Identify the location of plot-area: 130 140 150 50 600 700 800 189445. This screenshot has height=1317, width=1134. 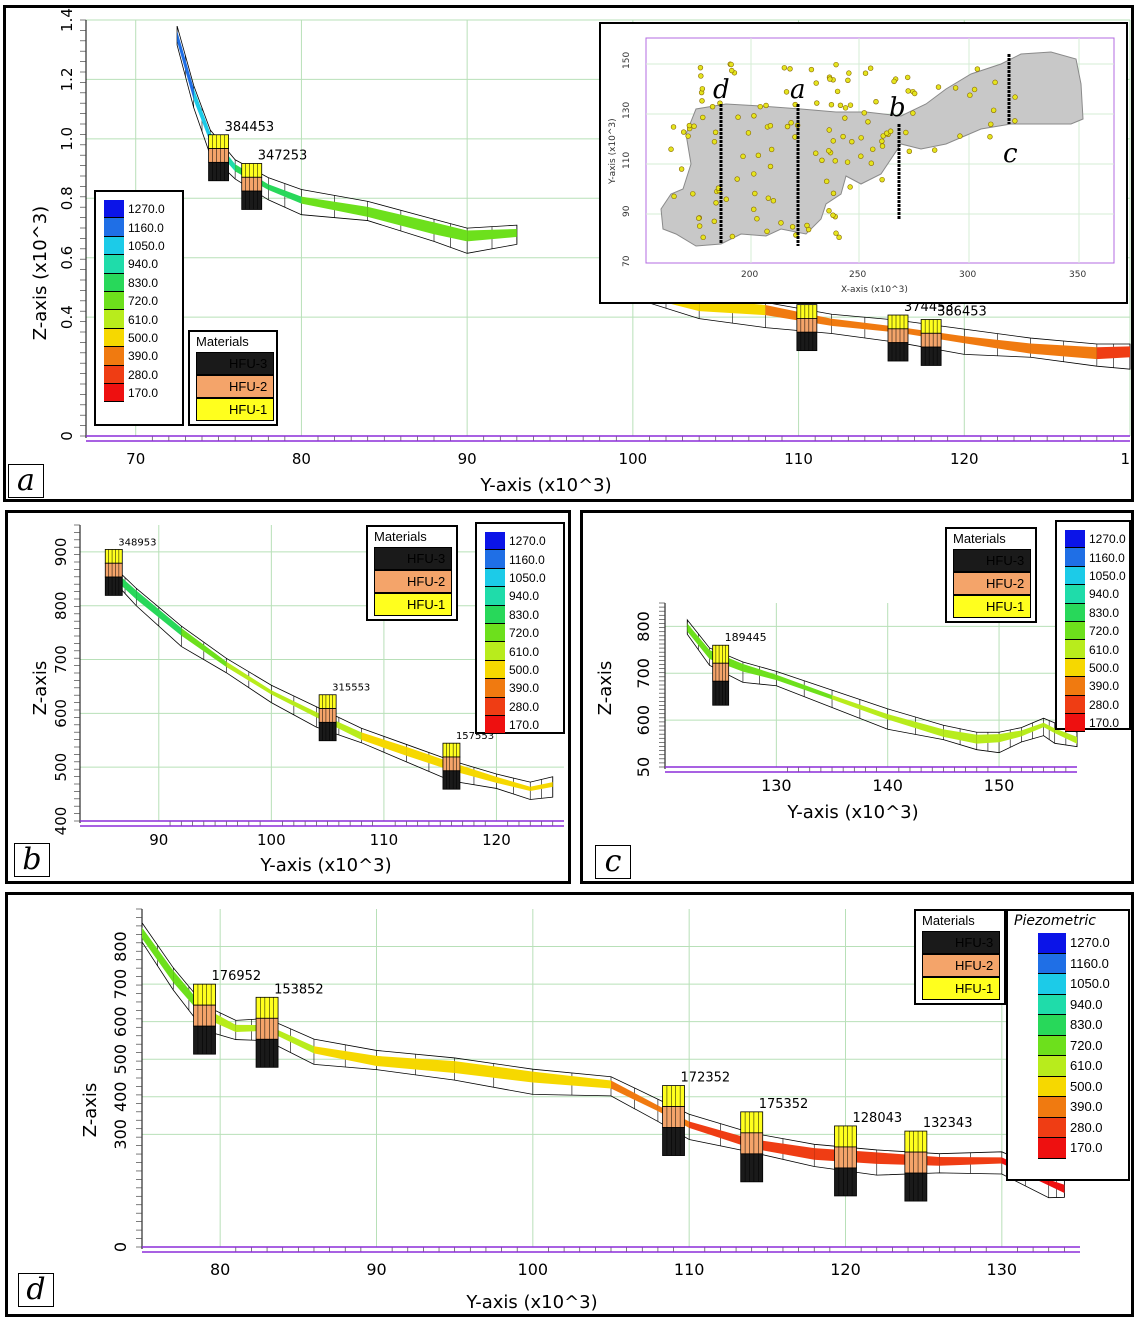
(856, 698).